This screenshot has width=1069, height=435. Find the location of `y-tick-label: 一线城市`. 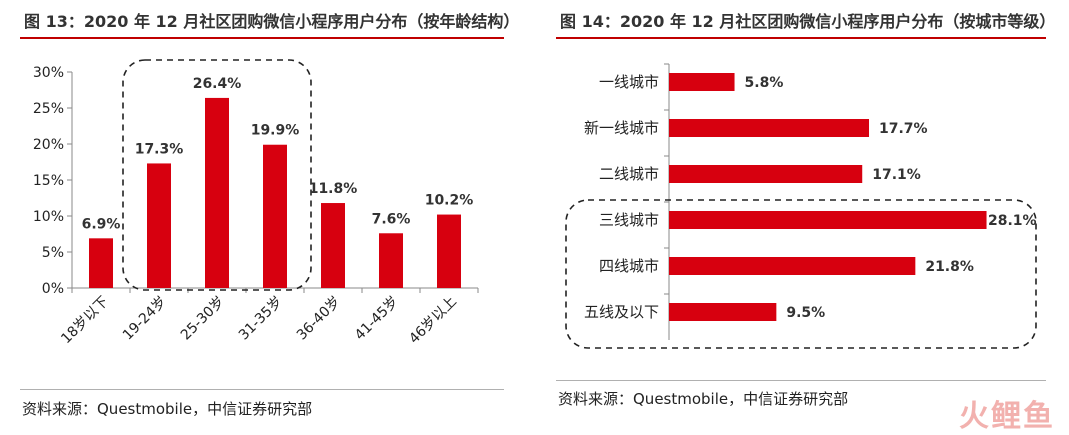

y-tick-label: 一线城市 is located at coordinates (629, 82).